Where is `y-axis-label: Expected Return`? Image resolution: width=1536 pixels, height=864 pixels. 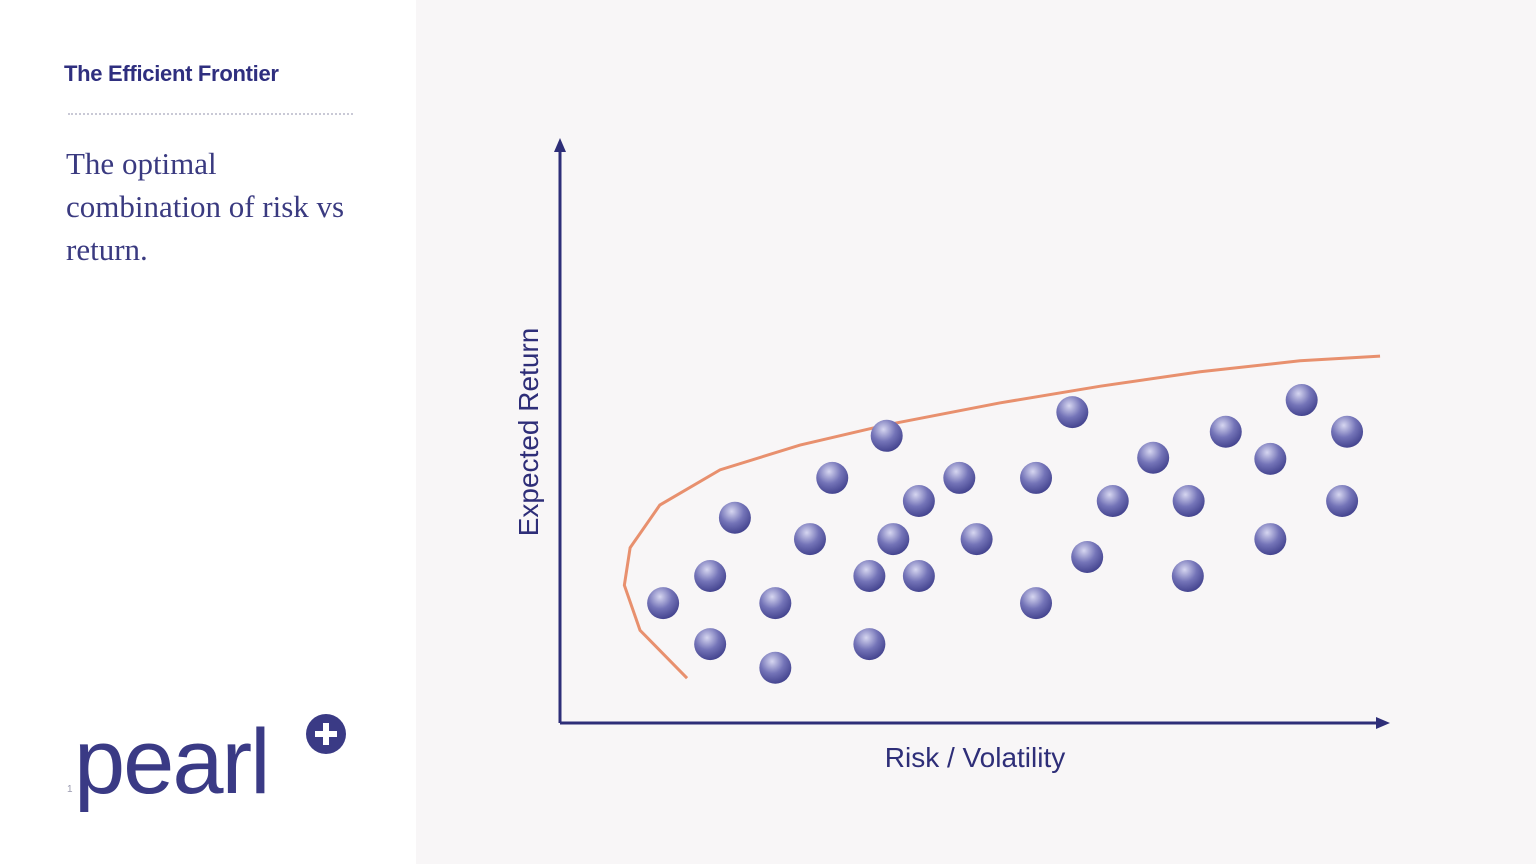
y-axis-label: Expected Return is located at coordinates (528, 432).